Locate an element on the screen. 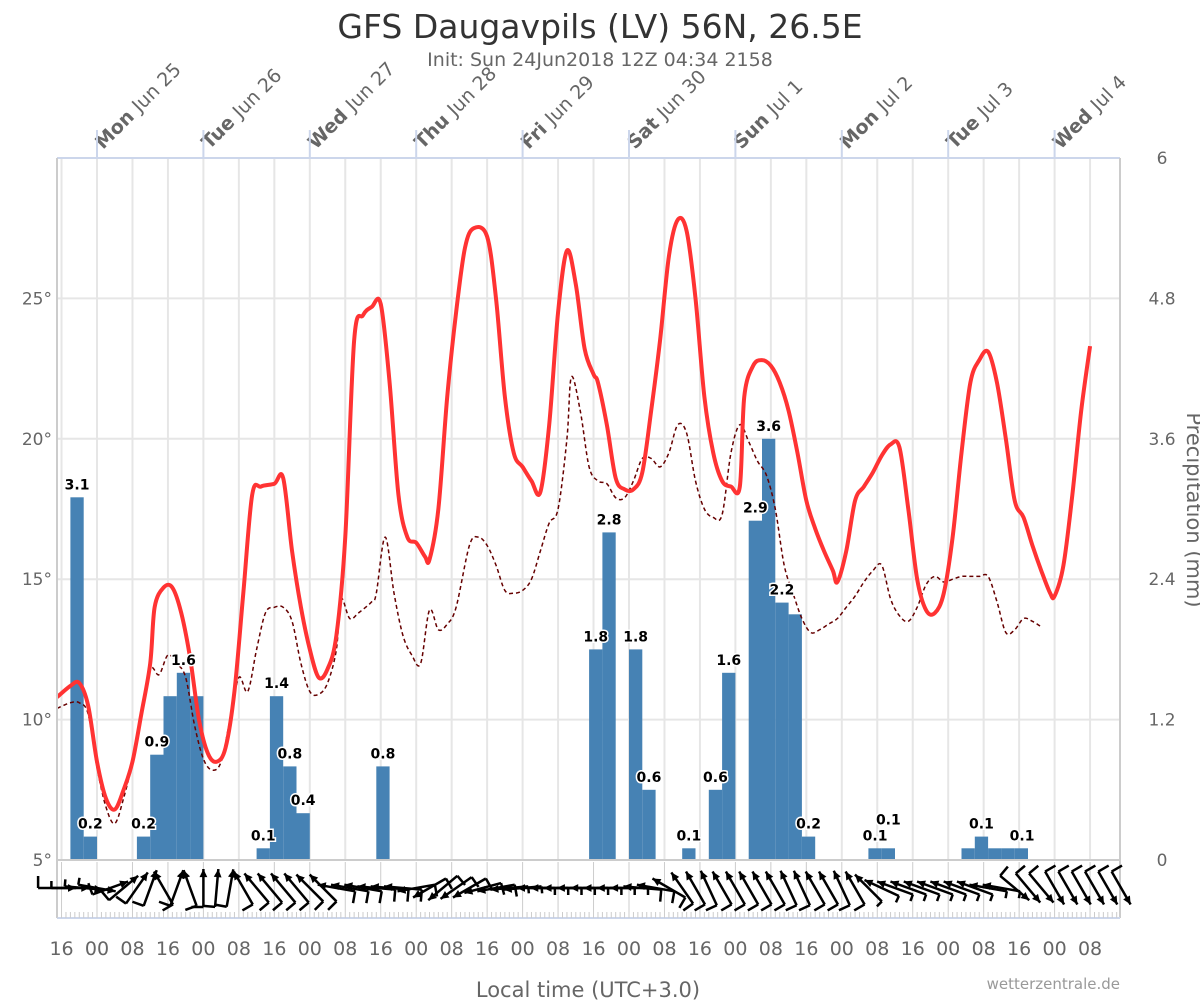 Image resolution: width=1200 pixels, height=1000 pixels. bar-data-label: 0.1 is located at coordinates (1022, 836).